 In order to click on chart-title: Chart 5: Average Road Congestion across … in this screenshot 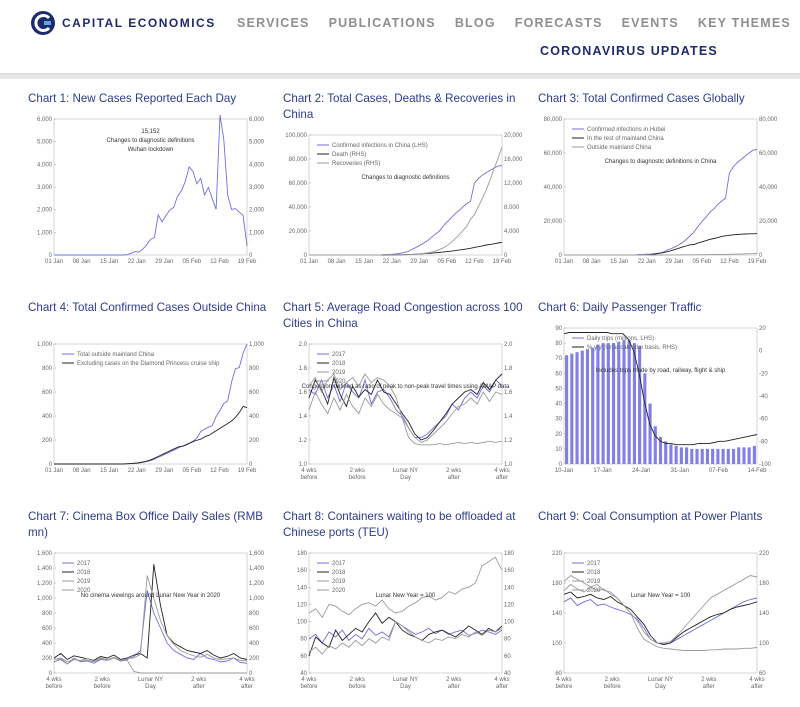, I will do `click(403, 315)`.